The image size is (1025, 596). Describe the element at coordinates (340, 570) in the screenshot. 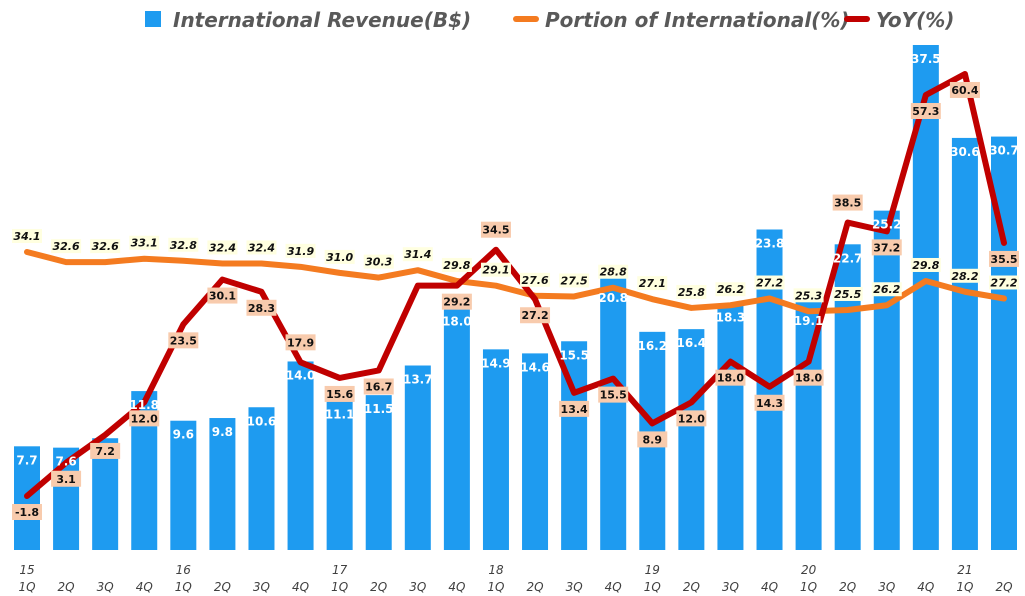

I see `x-tick-year: 17` at that location.